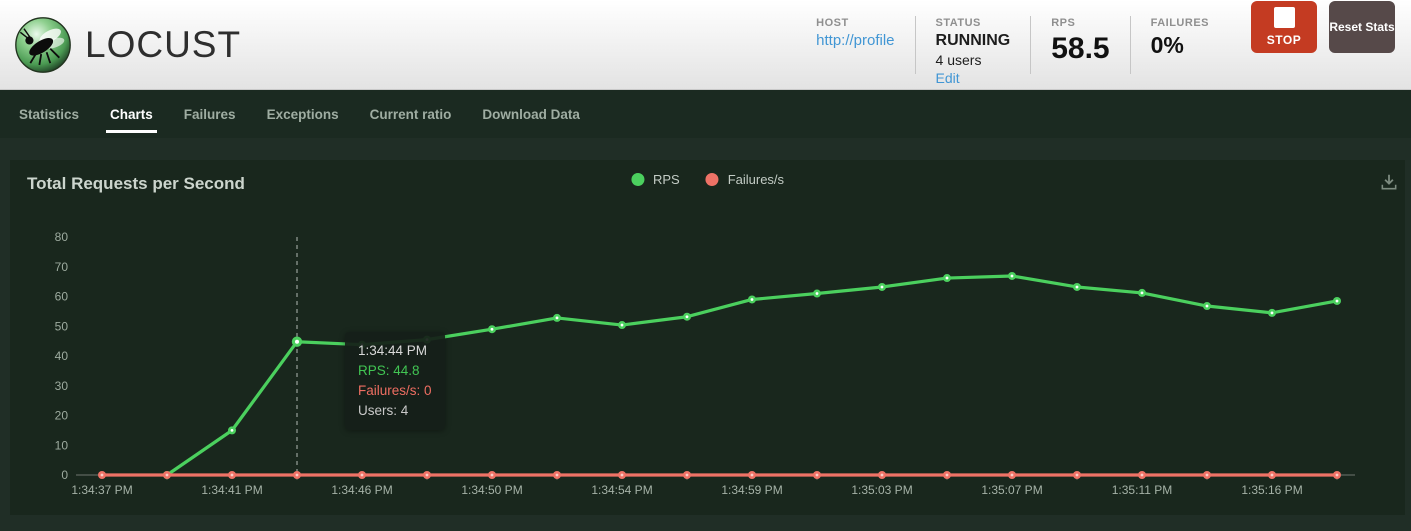 This screenshot has height=531, width=1411. What do you see at coordinates (958, 23) in the screenshot?
I see `status-label: STATUS` at bounding box center [958, 23].